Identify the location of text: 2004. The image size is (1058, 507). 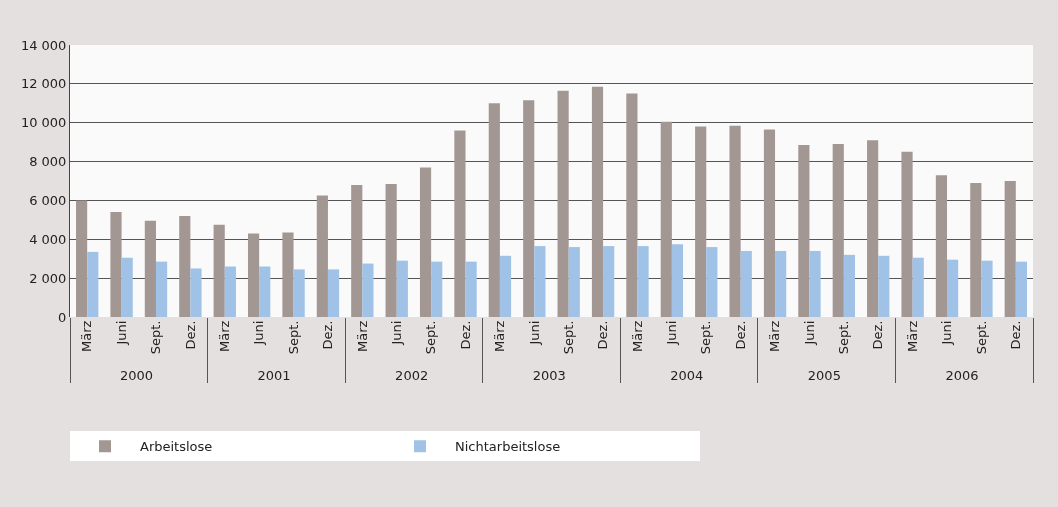
(687, 375).